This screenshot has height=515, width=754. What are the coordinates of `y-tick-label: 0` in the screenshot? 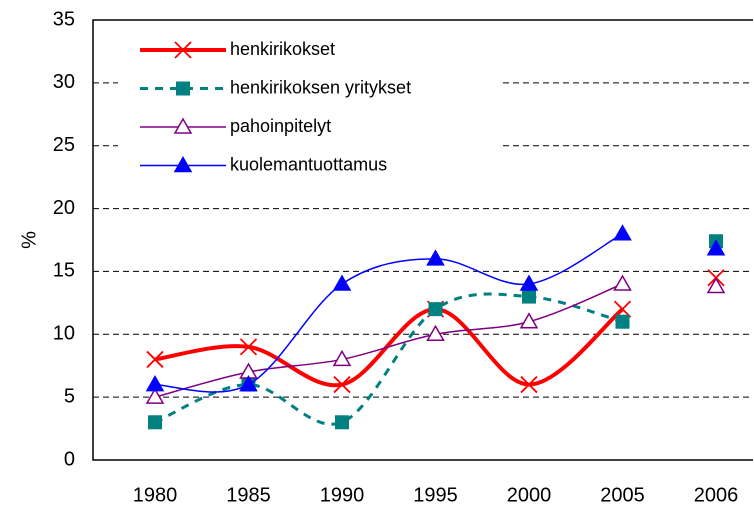 It's located at (69, 459).